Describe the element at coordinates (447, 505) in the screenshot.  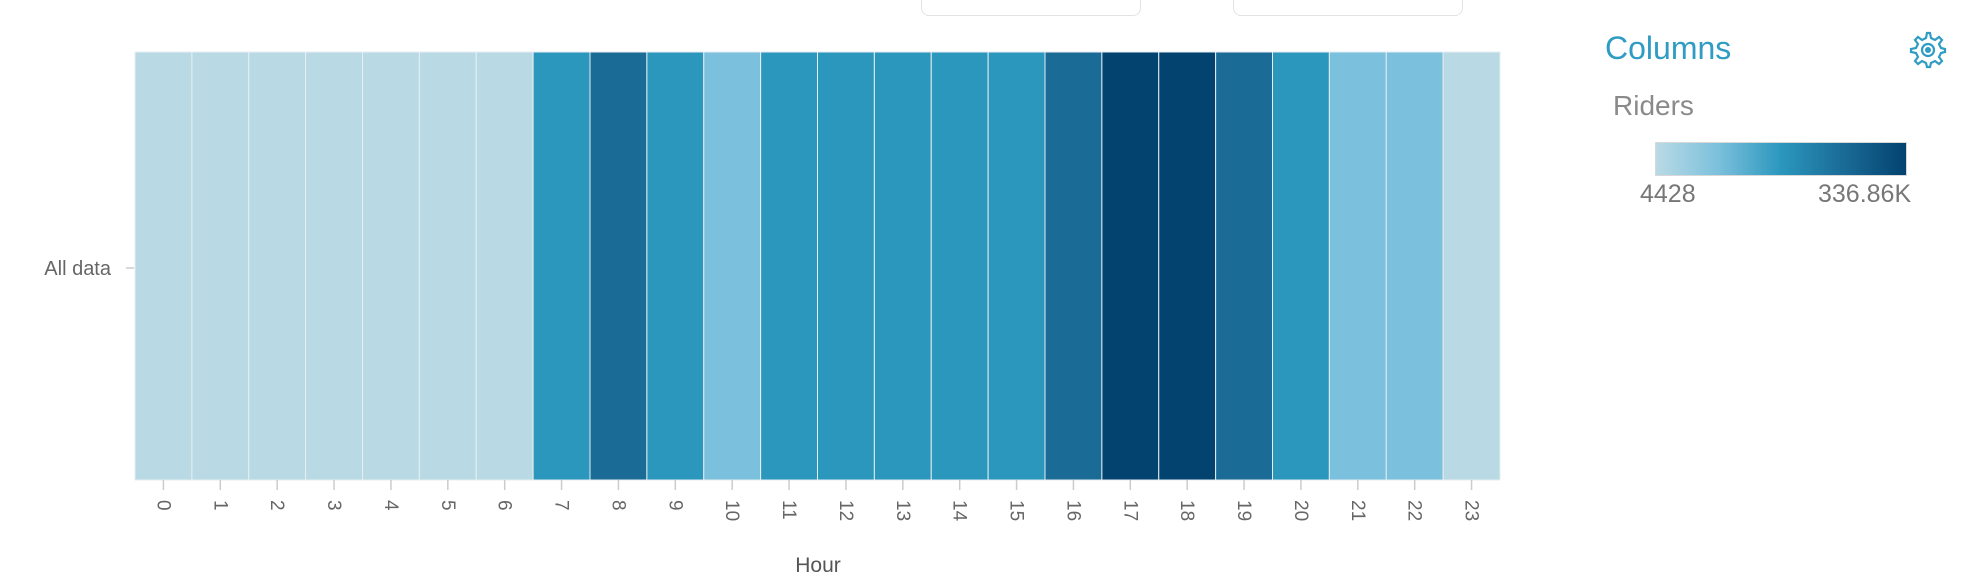
I see `x-tick-label: 5` at that location.